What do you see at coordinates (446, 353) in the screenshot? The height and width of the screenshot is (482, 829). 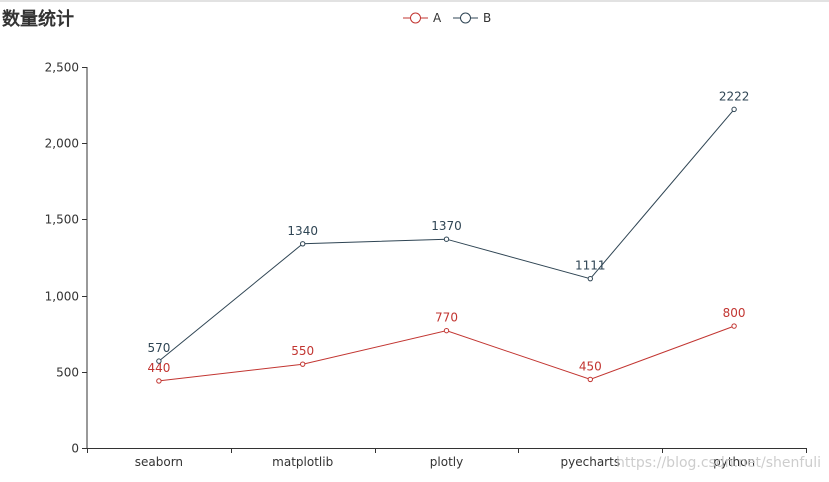 I see `series-line-A` at bounding box center [446, 353].